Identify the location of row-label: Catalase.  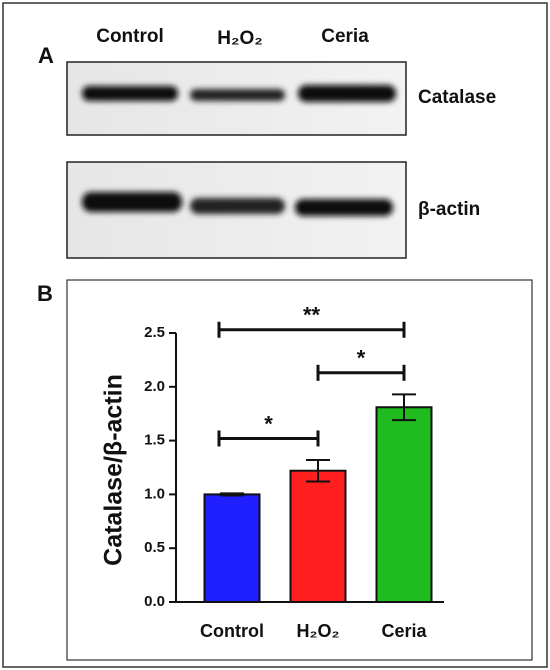
(457, 97).